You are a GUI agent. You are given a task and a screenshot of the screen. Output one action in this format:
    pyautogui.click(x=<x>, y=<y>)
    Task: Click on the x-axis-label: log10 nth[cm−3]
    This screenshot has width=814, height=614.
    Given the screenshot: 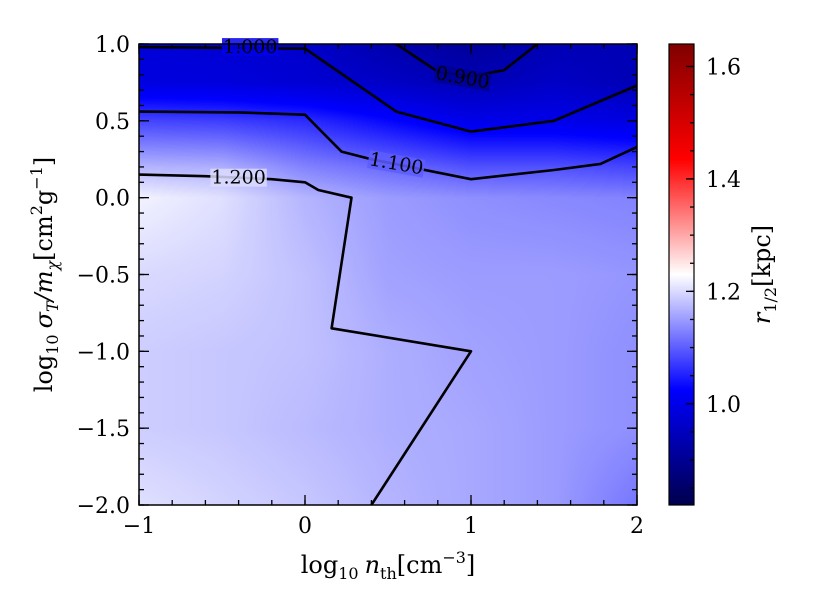 What is the action you would take?
    pyautogui.click(x=388, y=565)
    